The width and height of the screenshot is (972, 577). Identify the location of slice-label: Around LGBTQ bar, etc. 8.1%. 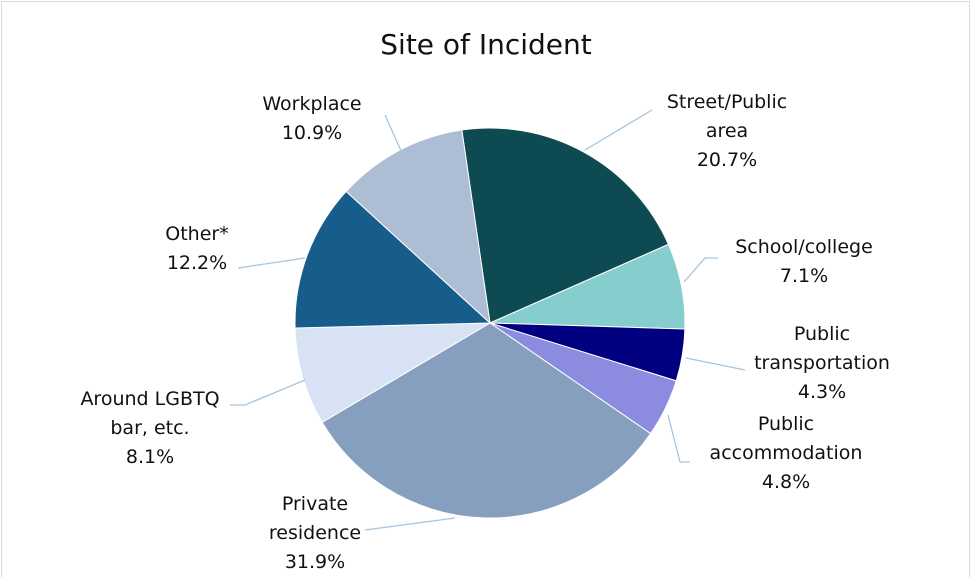
(150, 428).